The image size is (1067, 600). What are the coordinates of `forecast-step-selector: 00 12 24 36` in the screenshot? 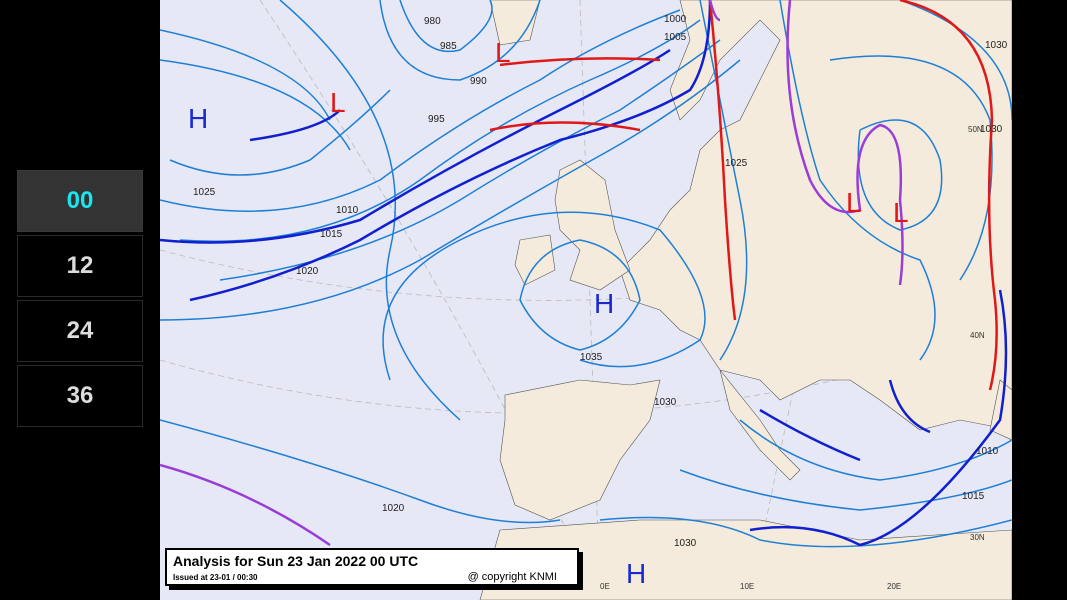 It's located at (80, 300).